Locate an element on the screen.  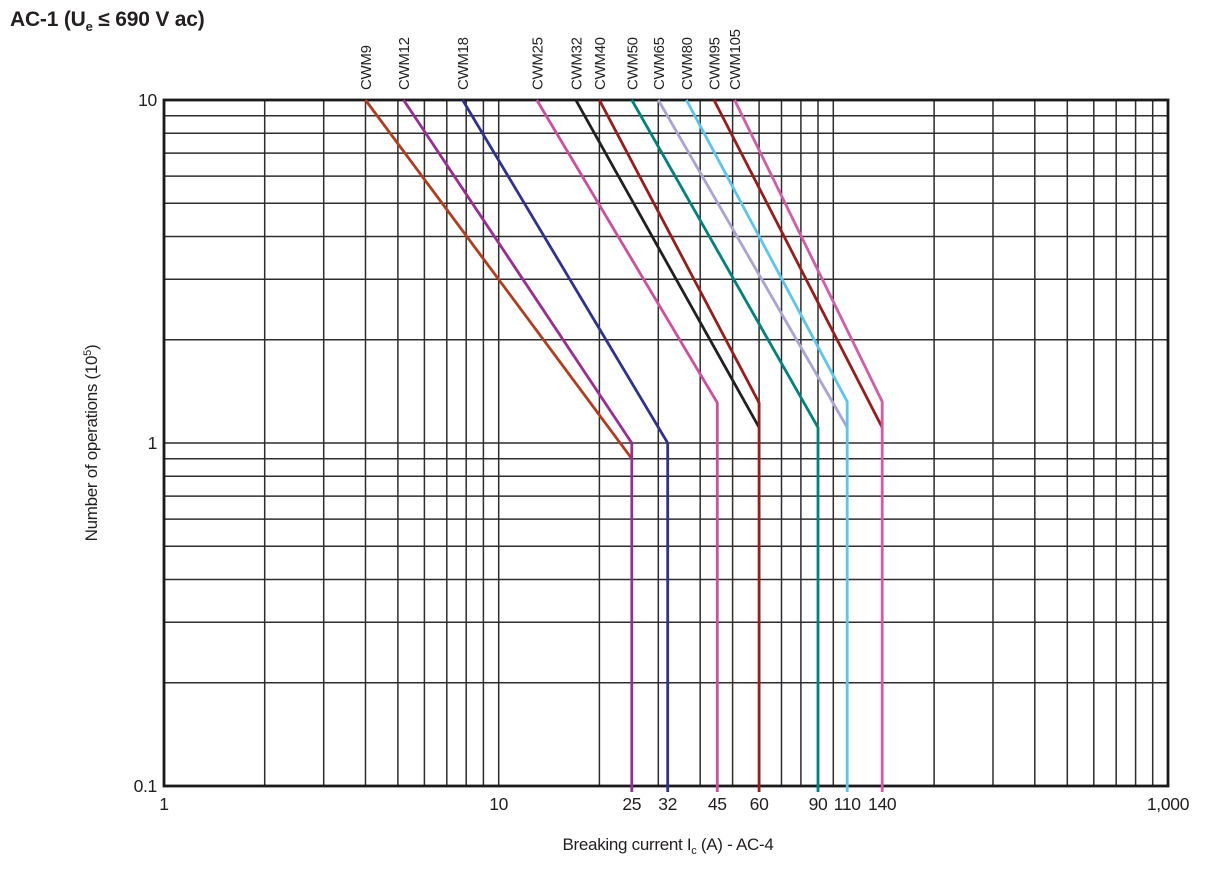
series-label-CWM9: CWM9 is located at coordinates (366, 67).